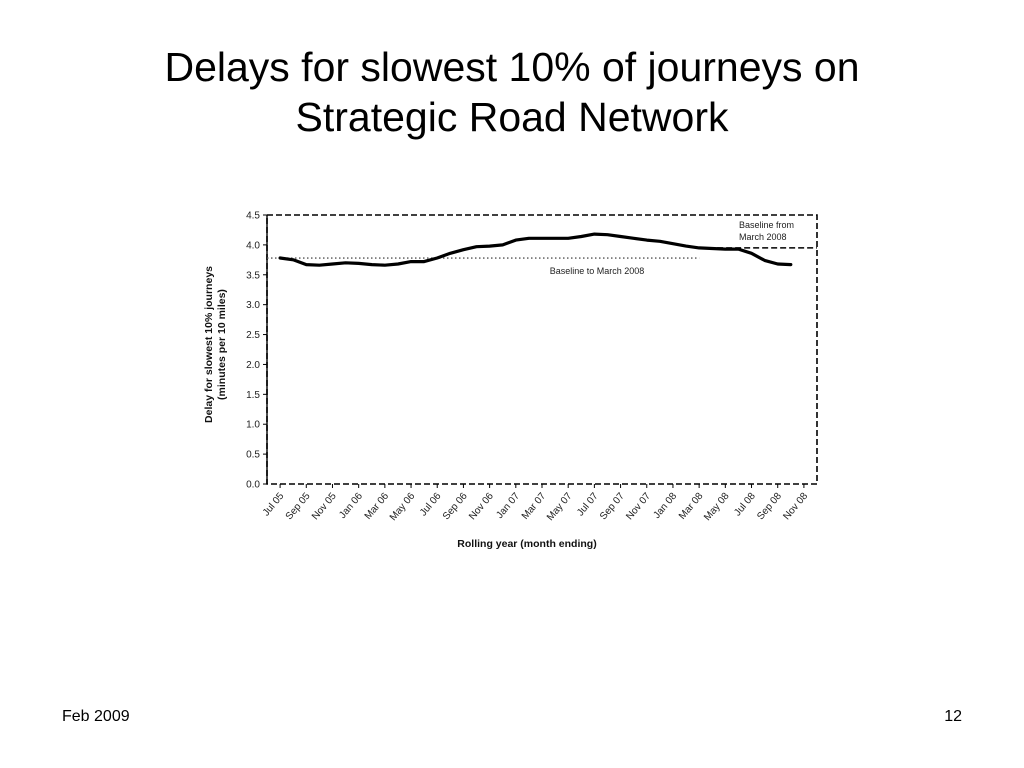  Describe the element at coordinates (324, 507) in the screenshot. I see `x-tick-label: Nov 05` at that location.